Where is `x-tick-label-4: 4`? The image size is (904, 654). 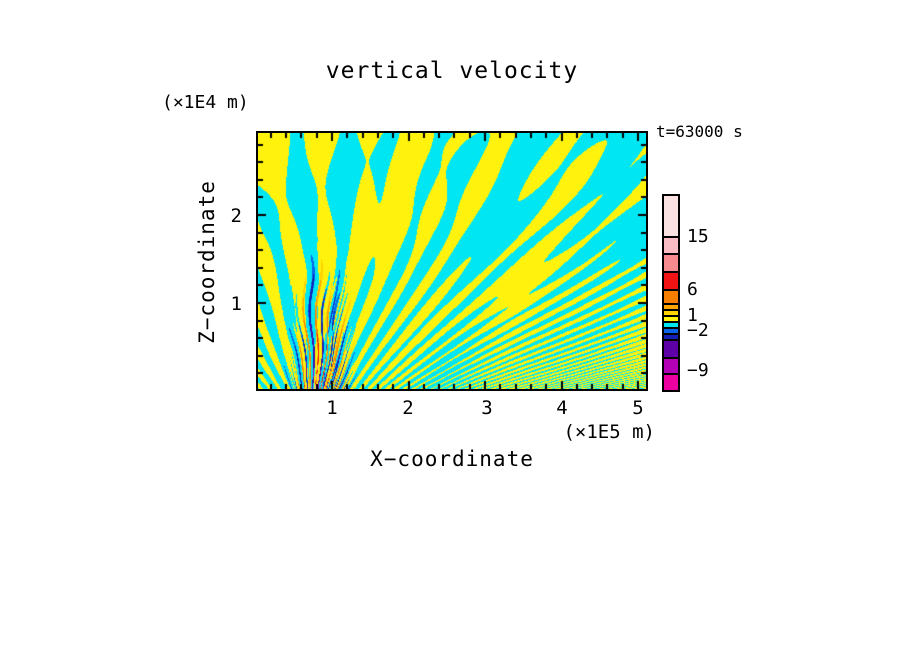 x-tick-label-4: 4 is located at coordinates (562, 408).